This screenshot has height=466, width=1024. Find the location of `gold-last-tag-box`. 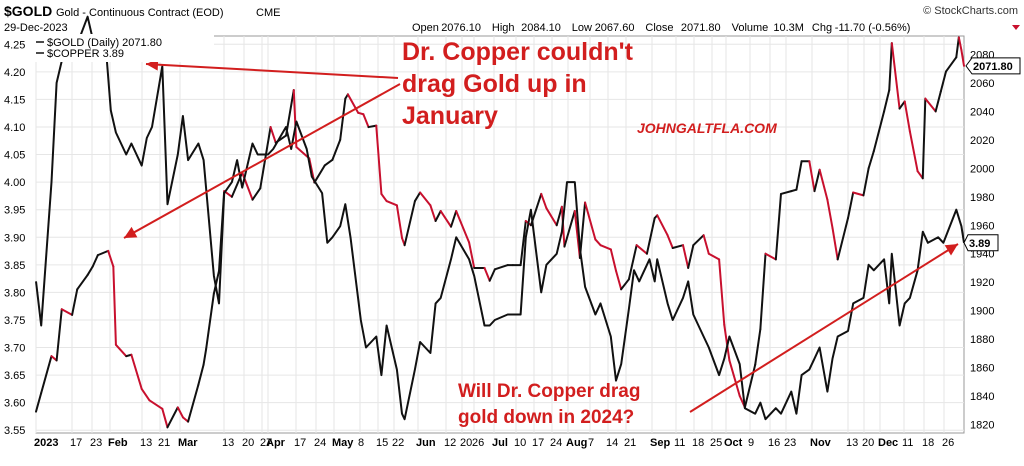

gold-last-tag-box is located at coordinates (993, 66).